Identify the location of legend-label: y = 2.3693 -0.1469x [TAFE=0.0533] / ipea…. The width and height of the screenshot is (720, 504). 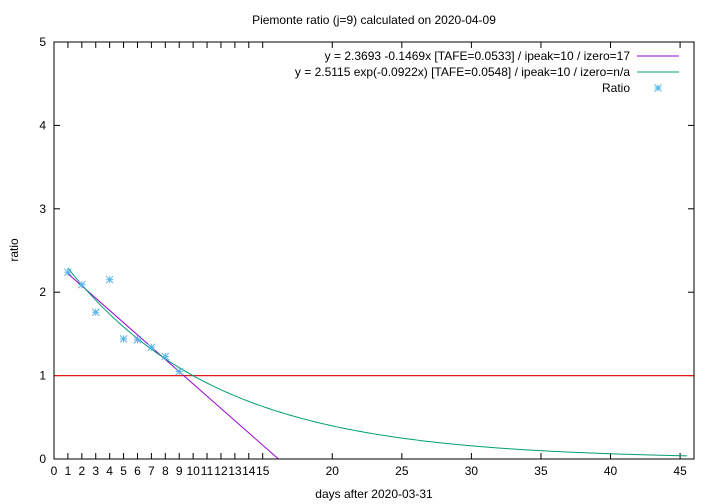
(478, 56).